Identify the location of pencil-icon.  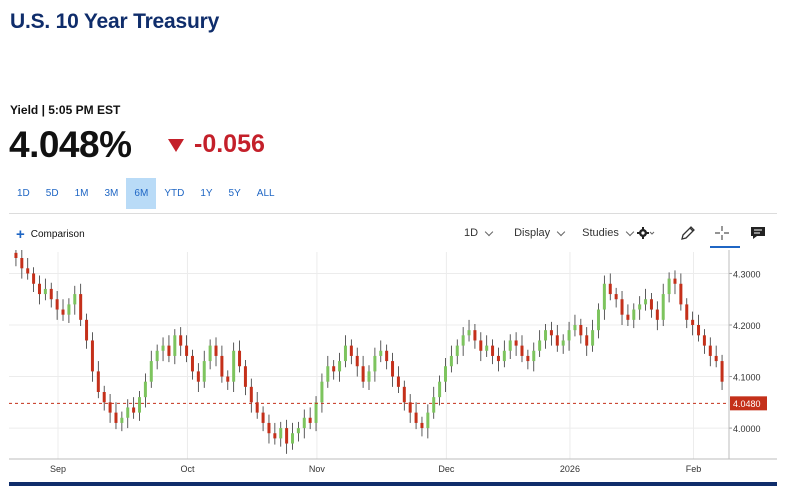
(688, 233).